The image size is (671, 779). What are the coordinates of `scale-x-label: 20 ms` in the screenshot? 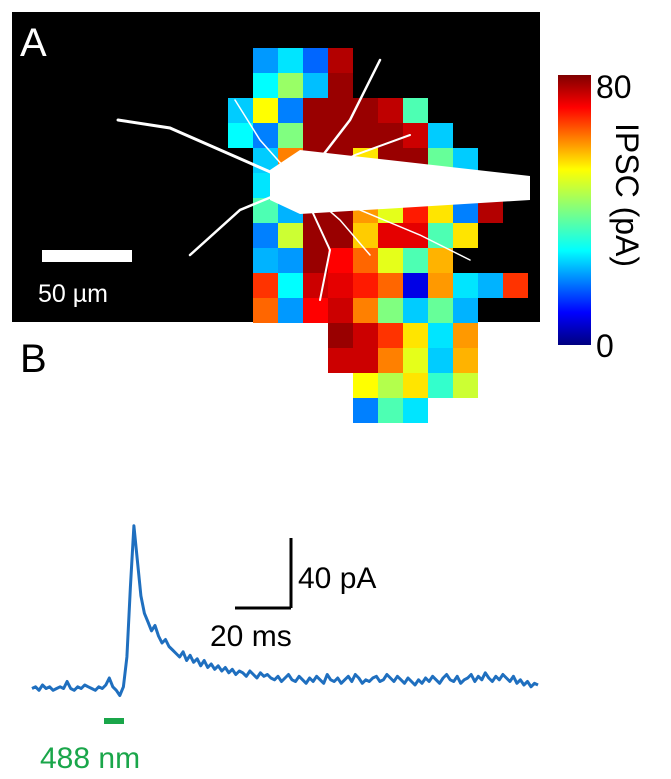 It's located at (251, 636).